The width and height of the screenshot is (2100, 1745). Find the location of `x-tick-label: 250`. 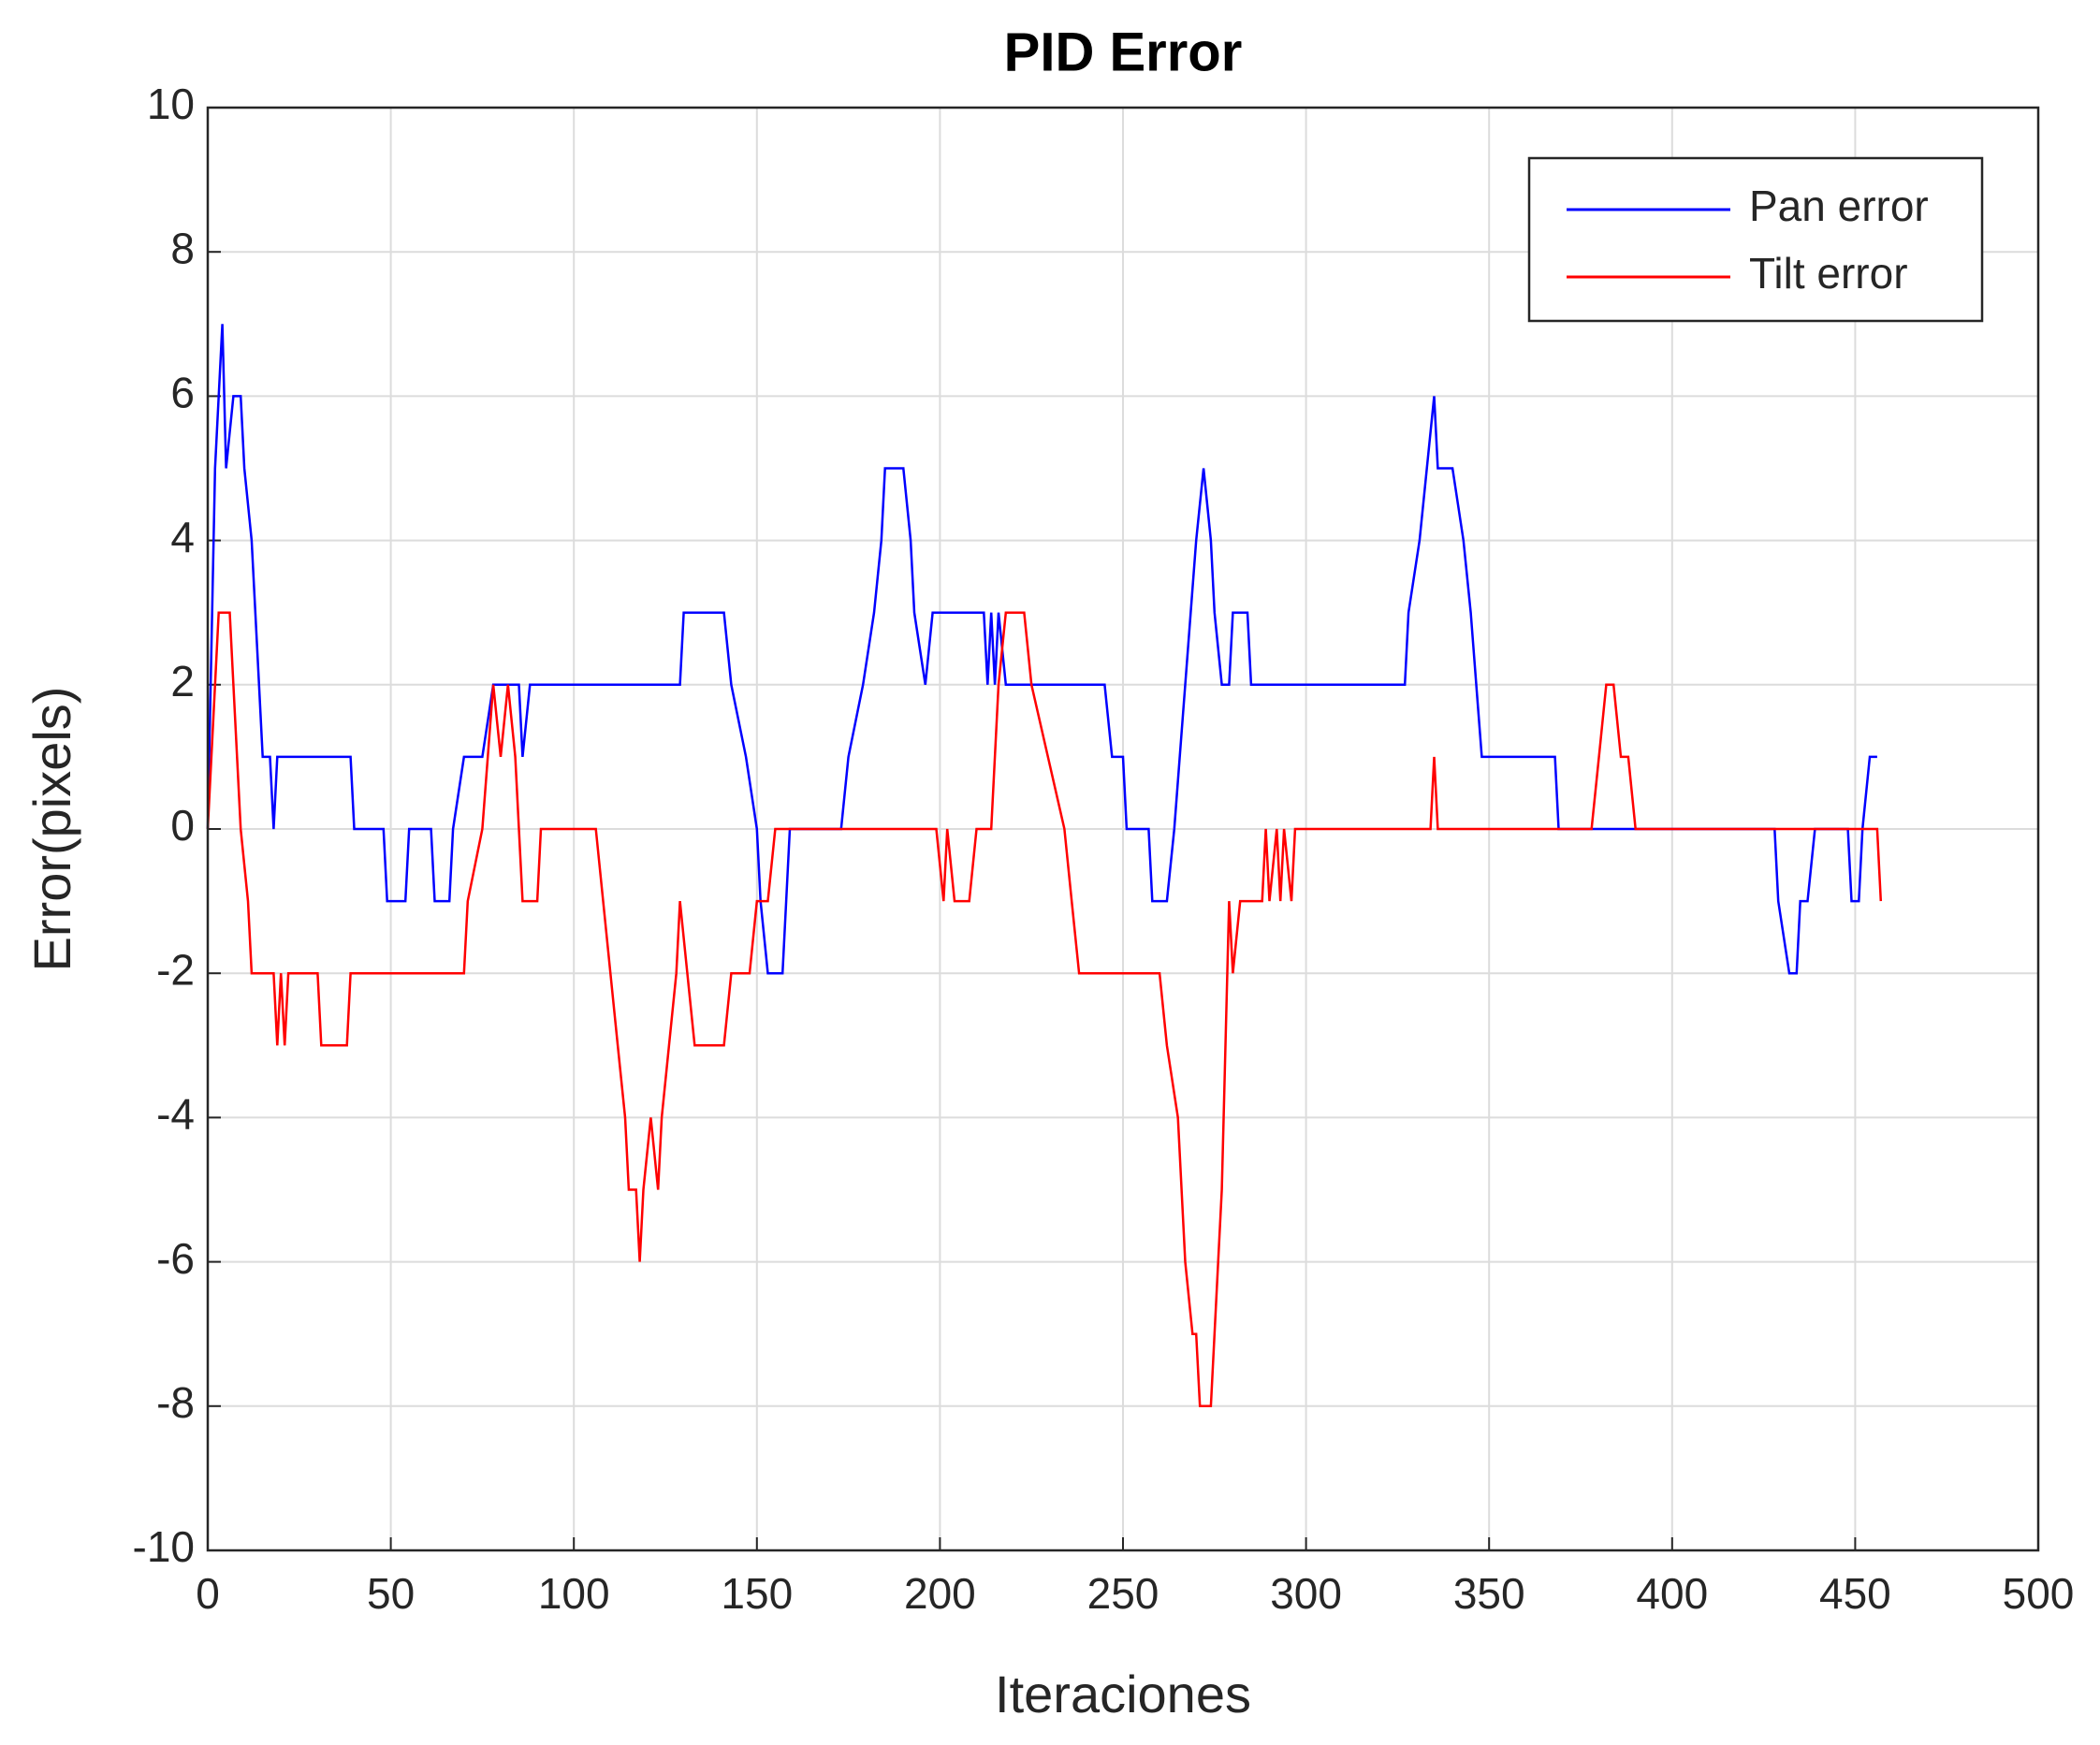

x-tick-label: 250 is located at coordinates (1123, 1593).